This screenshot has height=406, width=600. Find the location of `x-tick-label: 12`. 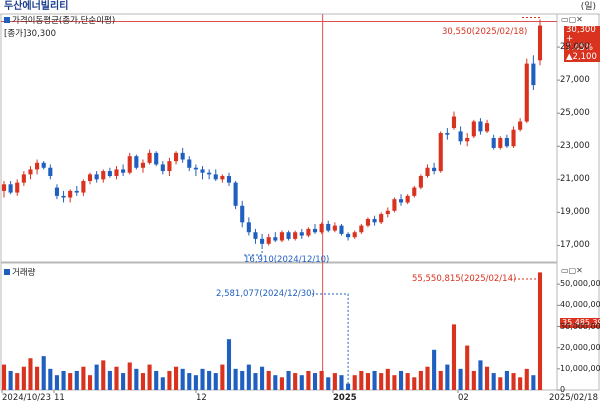

x-tick-label: 12 is located at coordinates (201, 398).